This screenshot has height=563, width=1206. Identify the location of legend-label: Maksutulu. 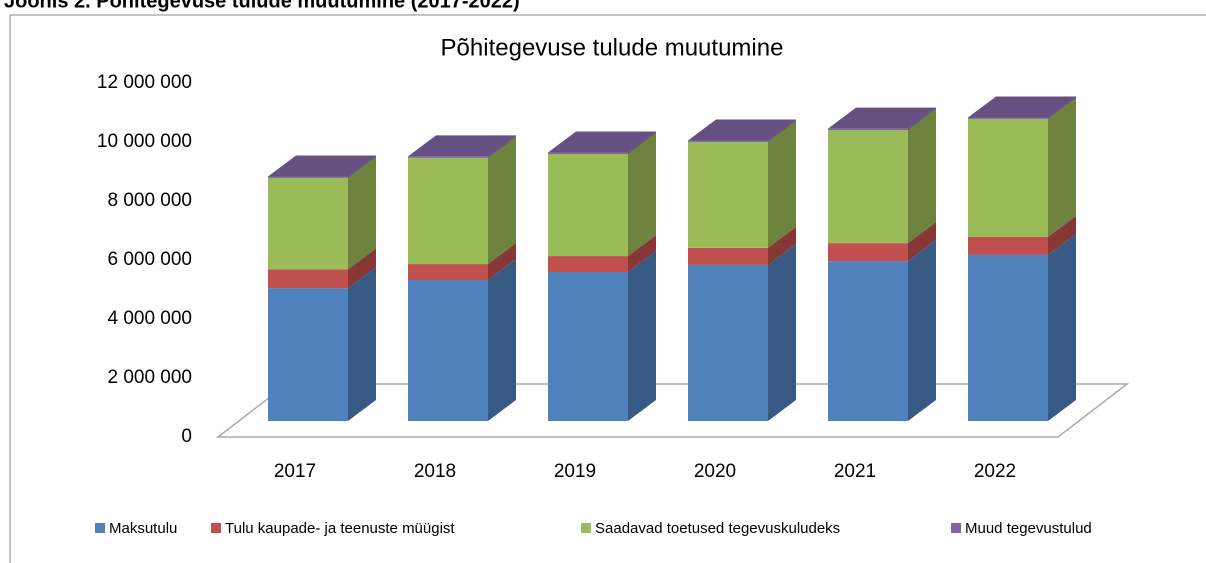
(143, 528).